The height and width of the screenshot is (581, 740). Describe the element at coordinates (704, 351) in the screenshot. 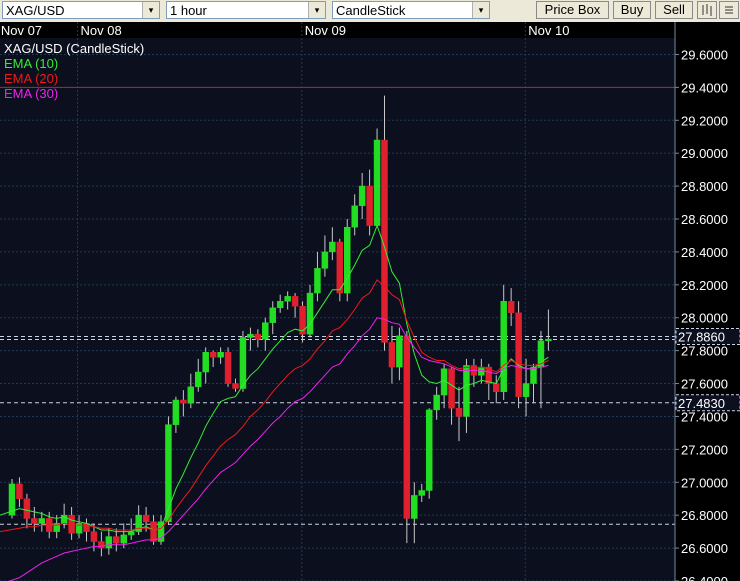

I see `price-tick-label: 27.8000` at that location.